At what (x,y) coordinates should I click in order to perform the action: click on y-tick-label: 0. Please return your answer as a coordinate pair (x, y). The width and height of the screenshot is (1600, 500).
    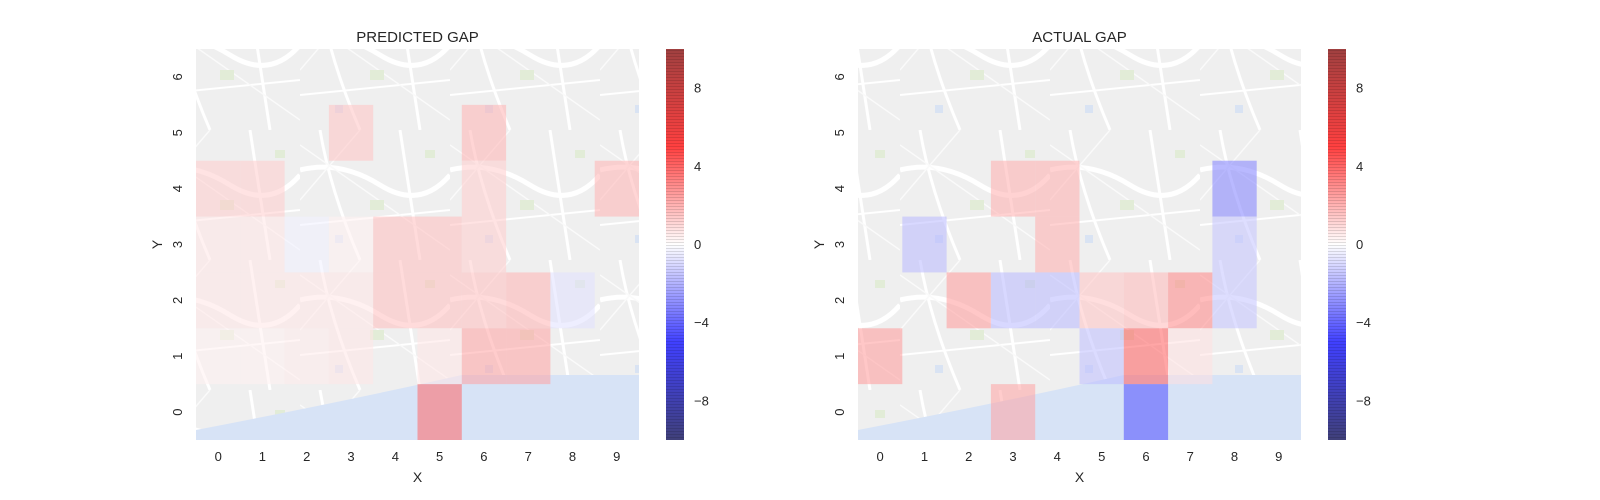
    Looking at the image, I should click on (177, 411).